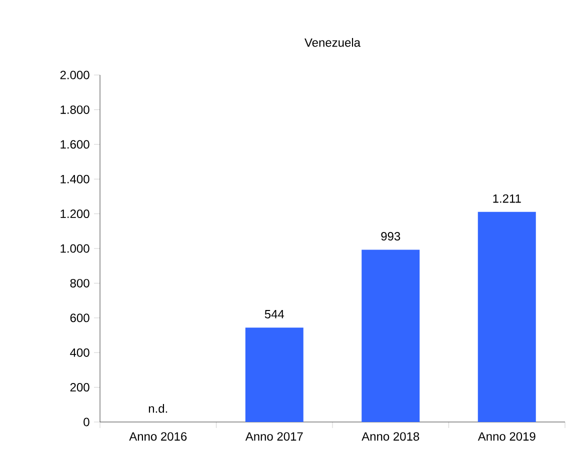 This screenshot has width=578, height=471. Describe the element at coordinates (80, 283) in the screenshot. I see `y-tick-label: 800` at that location.